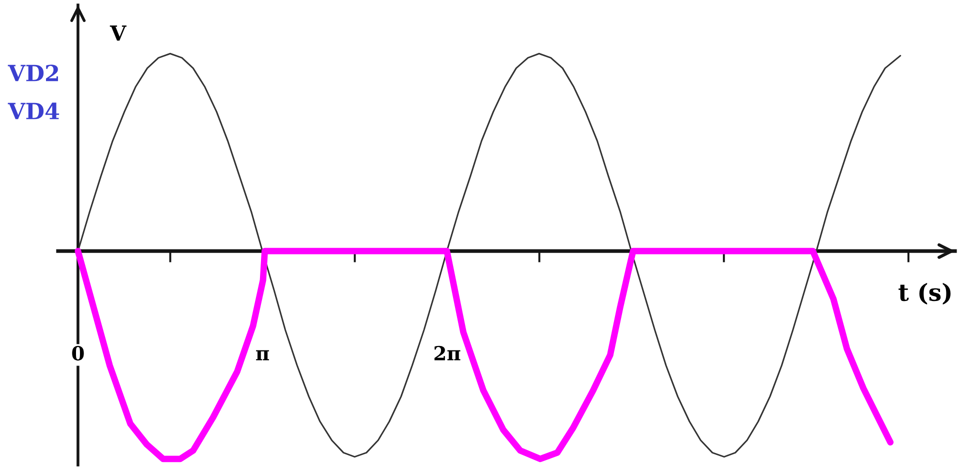 Image resolution: width=965 pixels, height=473 pixels. I want to click on y-axis-title: V, so click(118, 33).